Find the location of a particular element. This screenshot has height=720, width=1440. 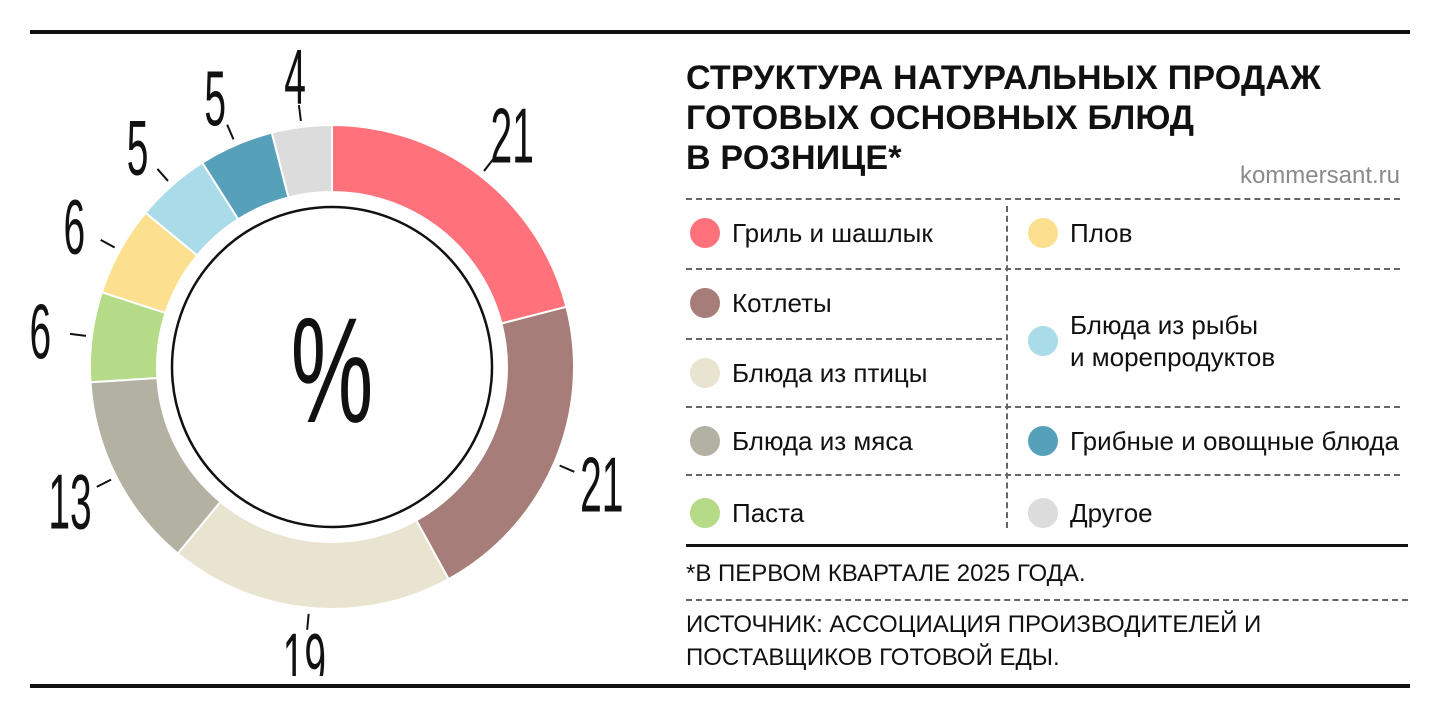

title-line-2: ГОТОВЫХ ОСНОВНЫХ БЛЮД is located at coordinates (940, 118).